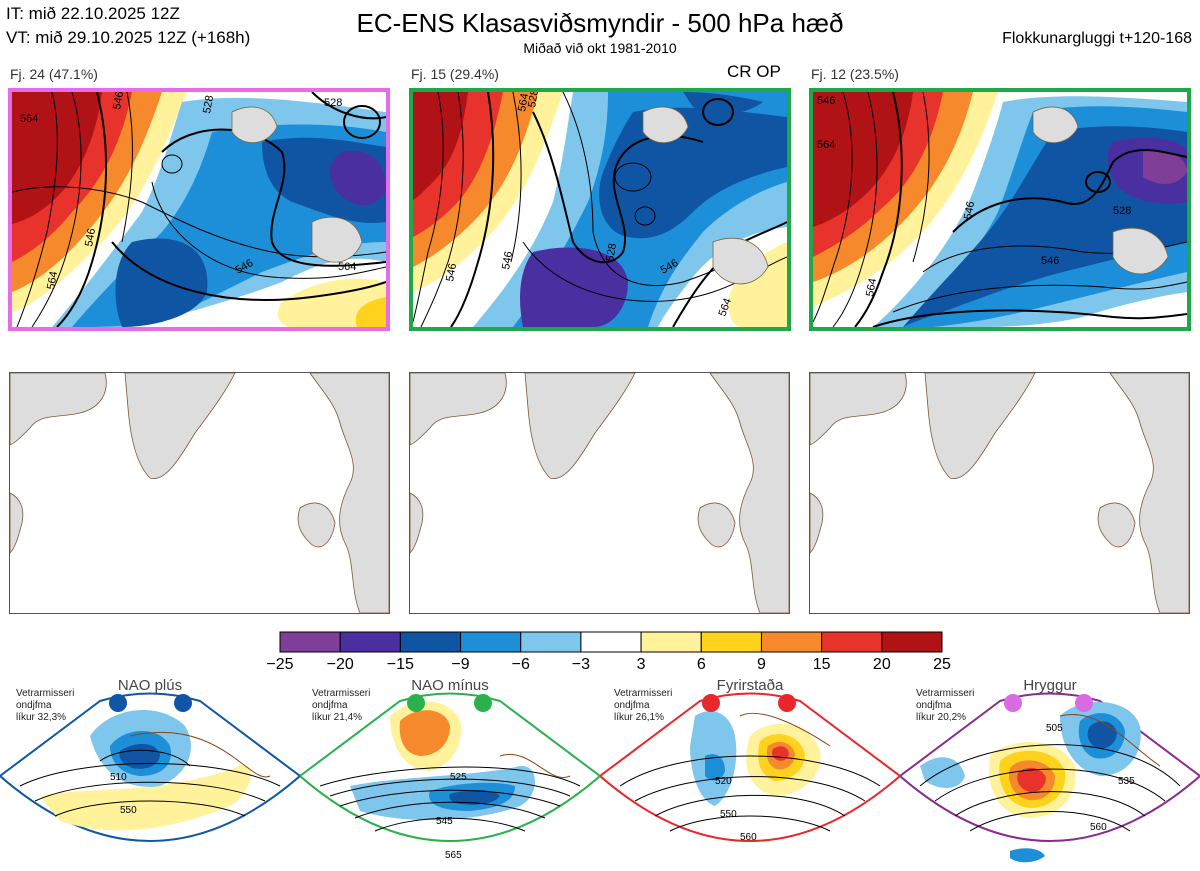 Image resolution: width=1200 pixels, height=871 pixels. Describe the element at coordinates (821, 664) in the screenshot. I see `colorbar-tick-label: 15` at that location.